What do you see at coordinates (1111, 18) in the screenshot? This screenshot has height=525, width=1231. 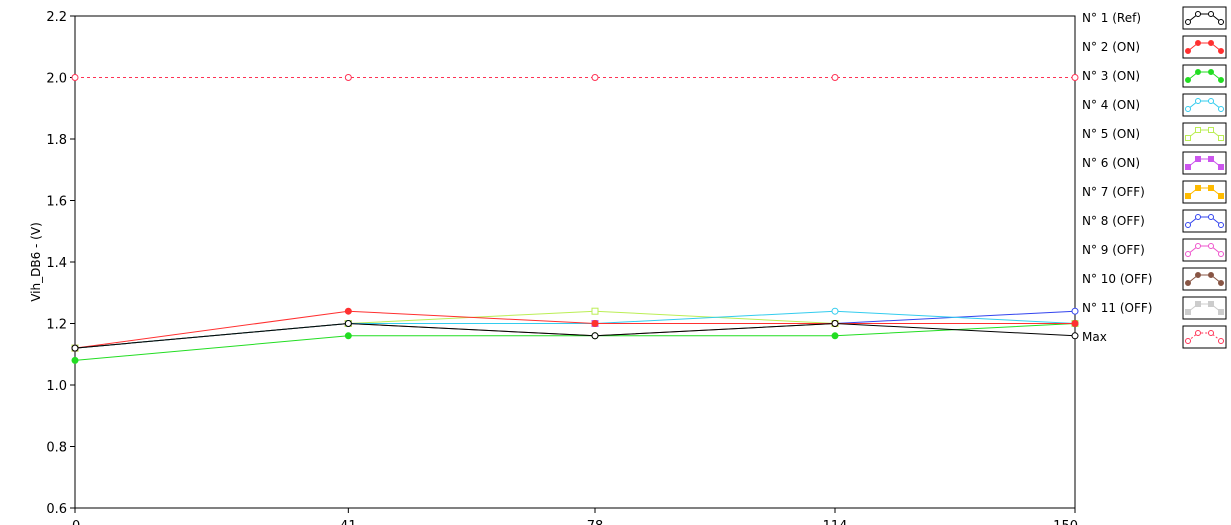 I see `legend-label: N° 1 (Ref)` at bounding box center [1111, 18].